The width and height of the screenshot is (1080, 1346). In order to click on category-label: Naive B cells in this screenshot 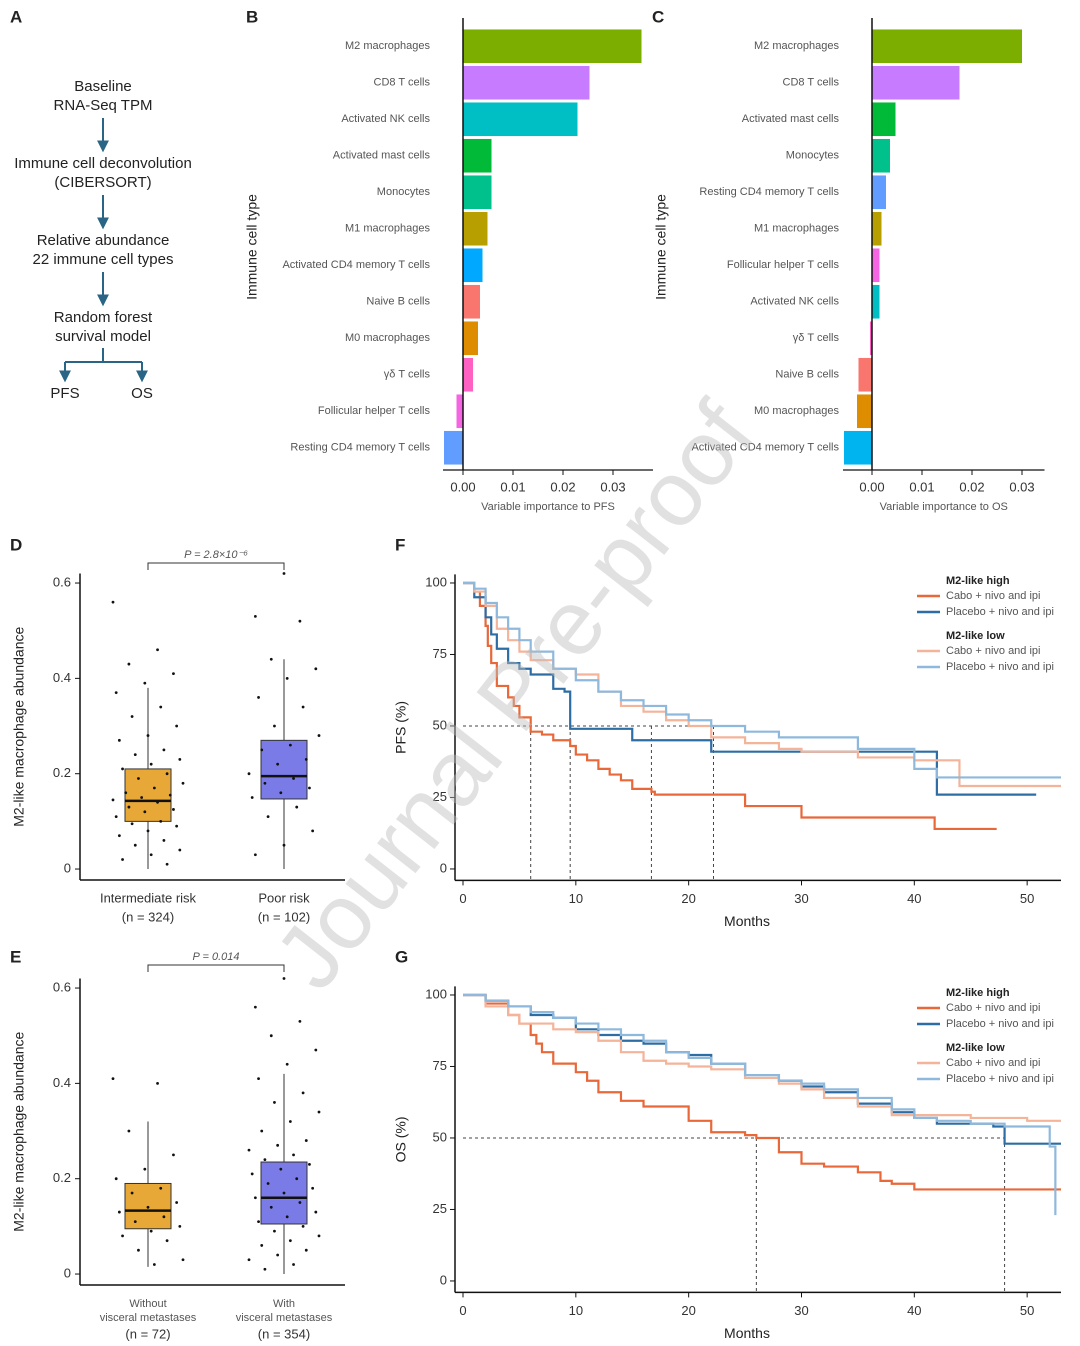, I will do `click(807, 375)`.